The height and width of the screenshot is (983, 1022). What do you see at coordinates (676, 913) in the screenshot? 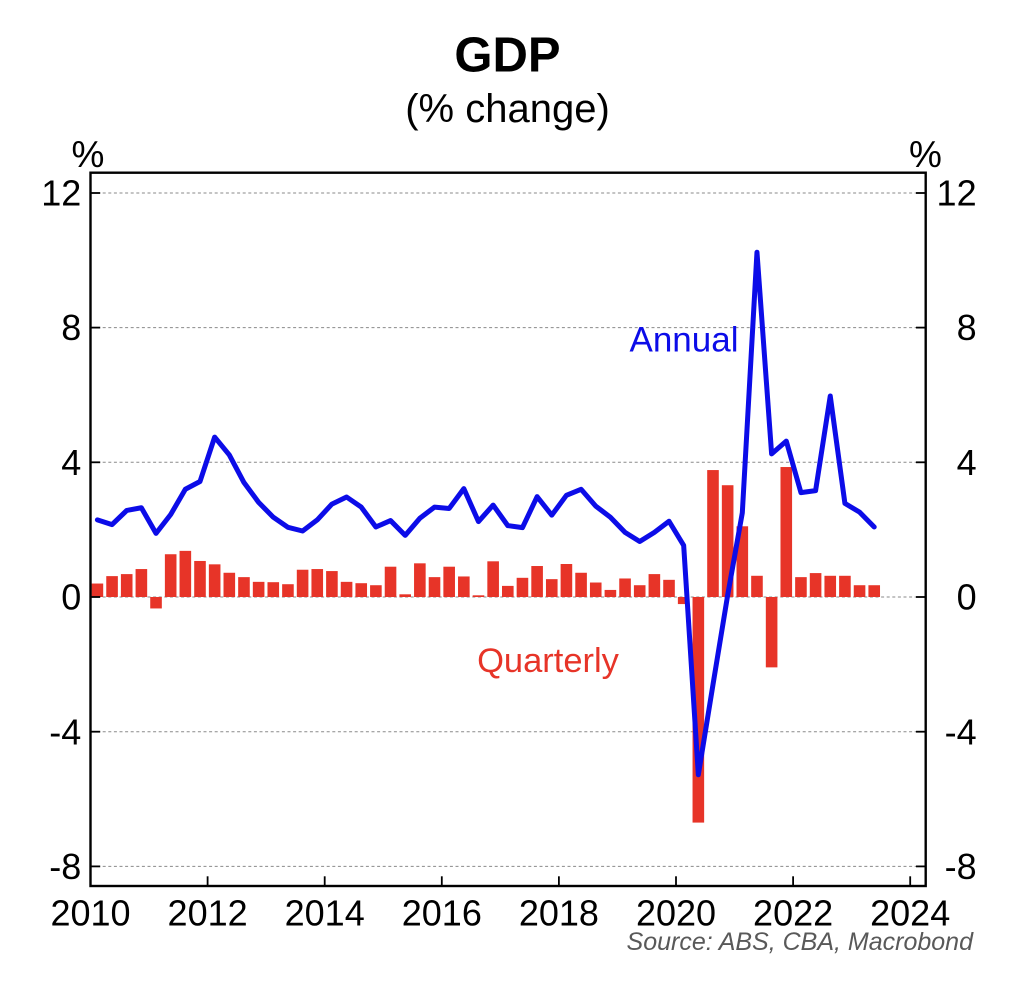
I see `svg-text: 2020` at bounding box center [676, 913].